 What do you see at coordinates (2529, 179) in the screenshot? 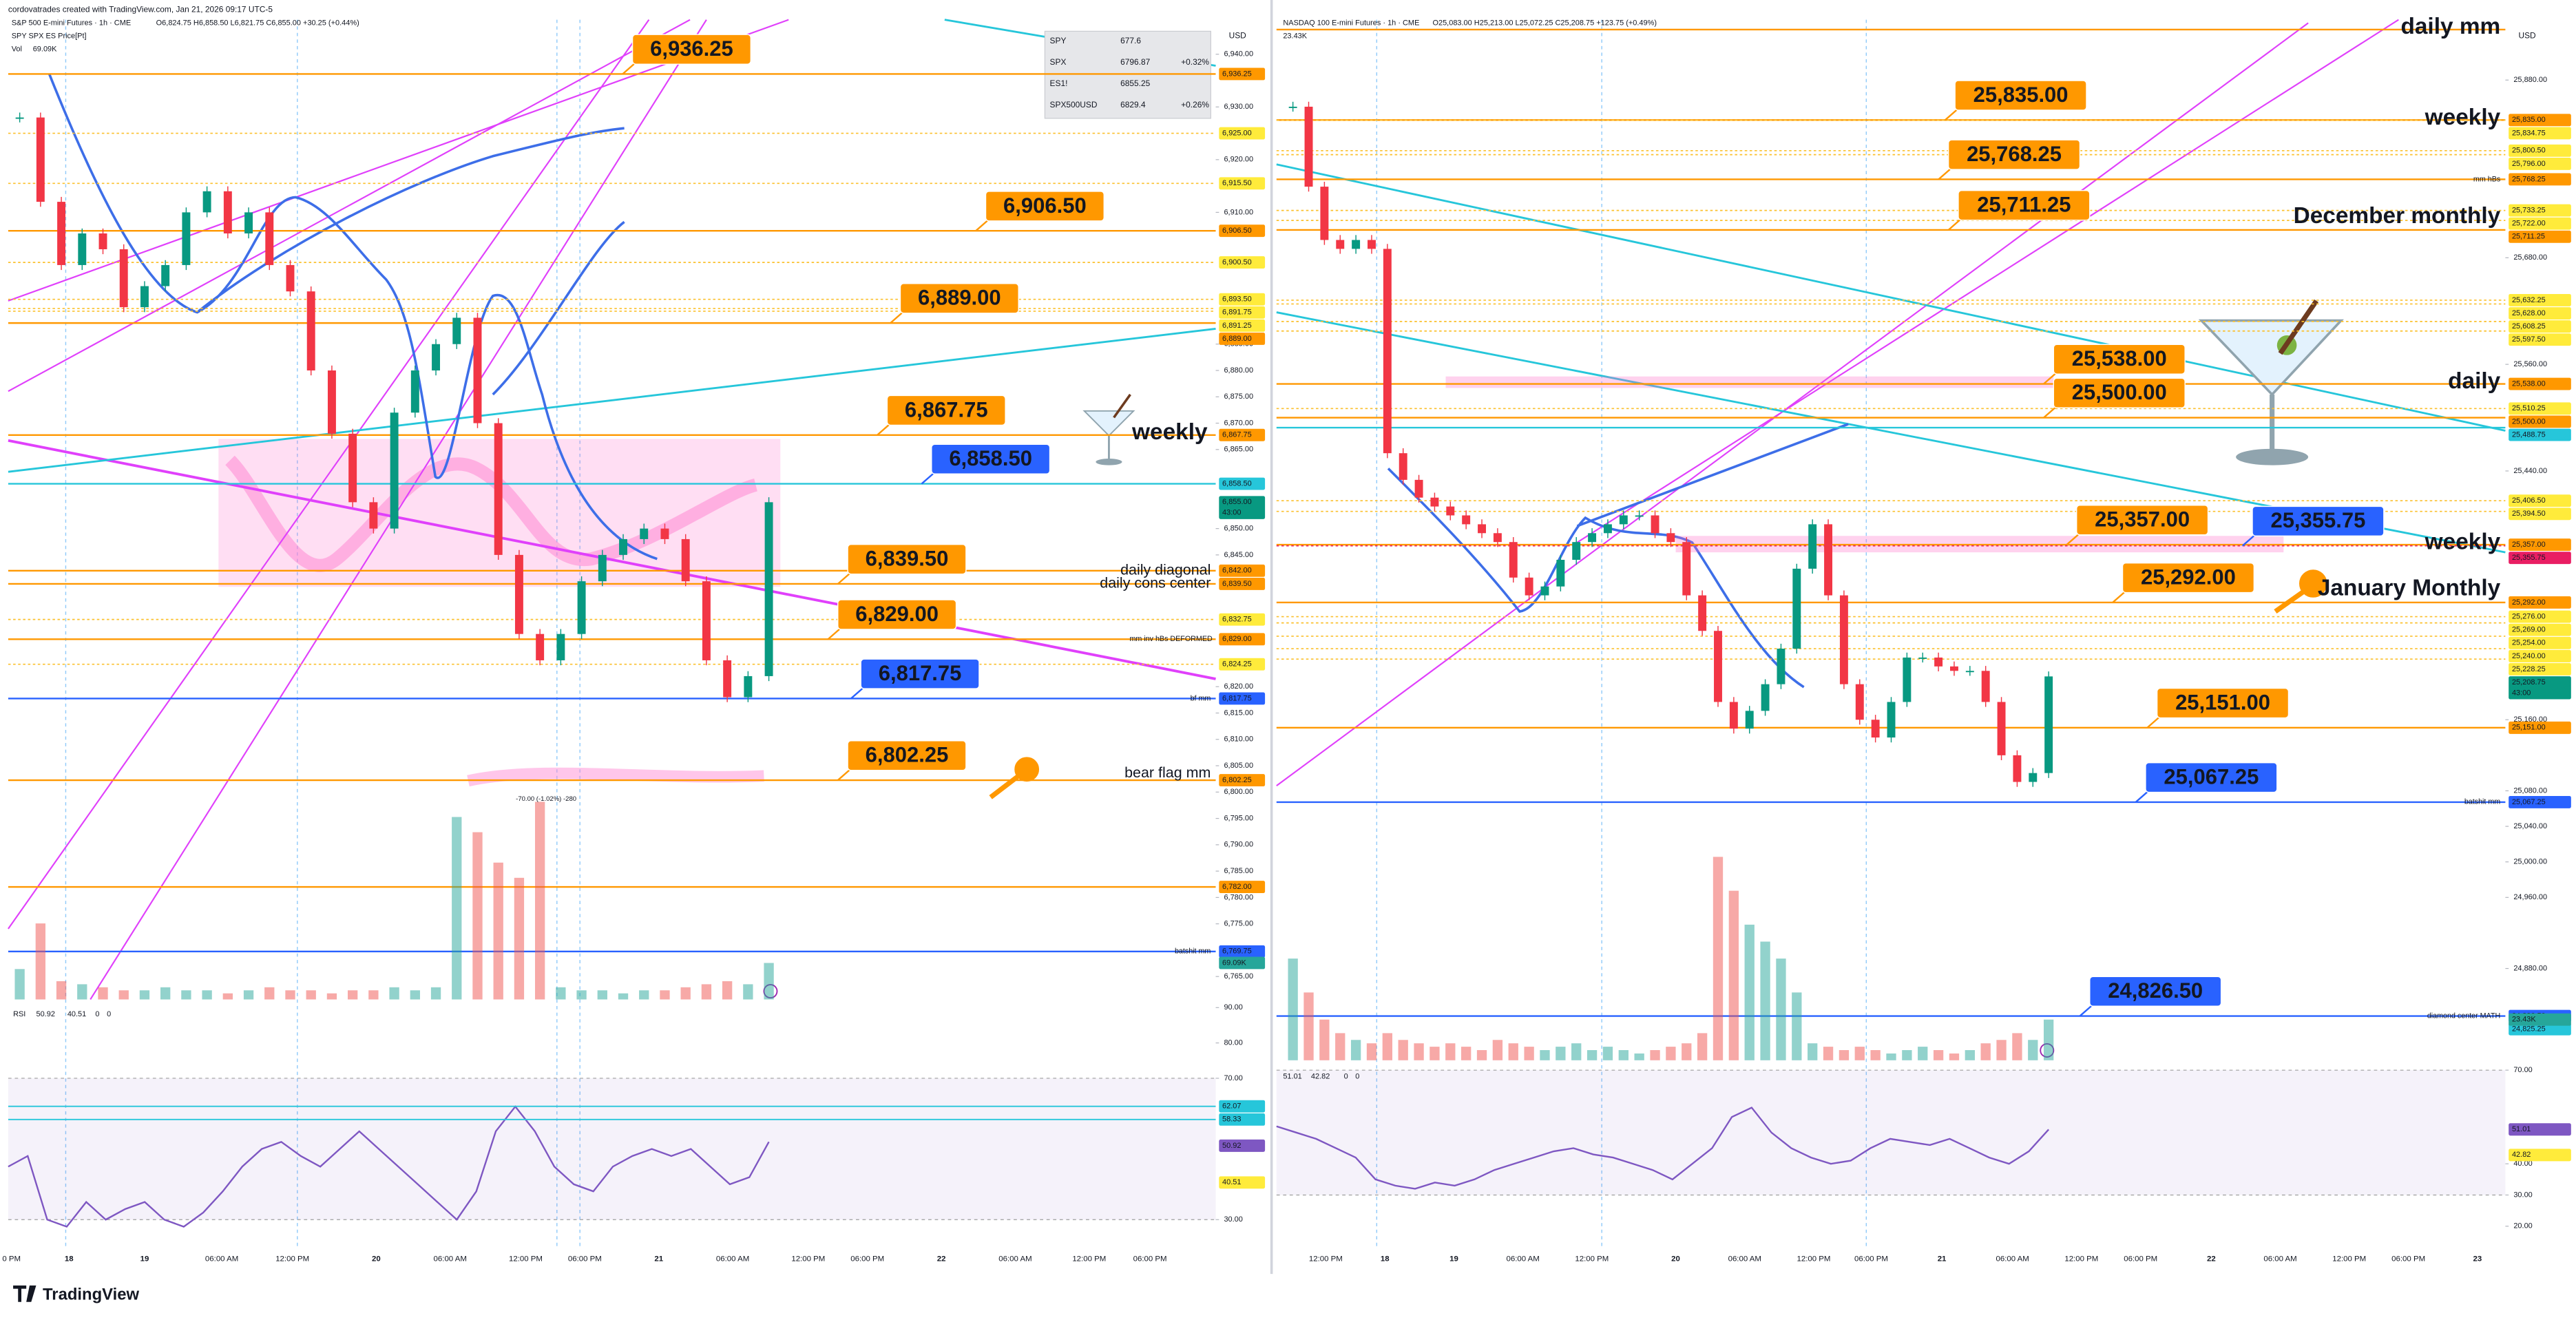
I see `level-label: 25,768.25` at bounding box center [2529, 179].